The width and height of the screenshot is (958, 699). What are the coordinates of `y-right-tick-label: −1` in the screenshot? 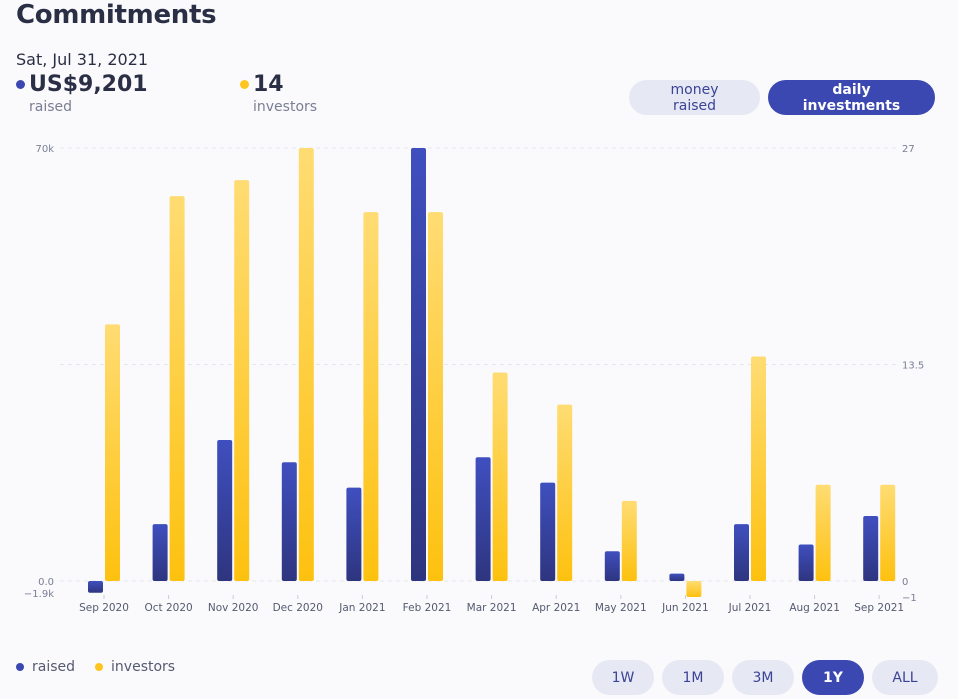 It's located at (909, 598).